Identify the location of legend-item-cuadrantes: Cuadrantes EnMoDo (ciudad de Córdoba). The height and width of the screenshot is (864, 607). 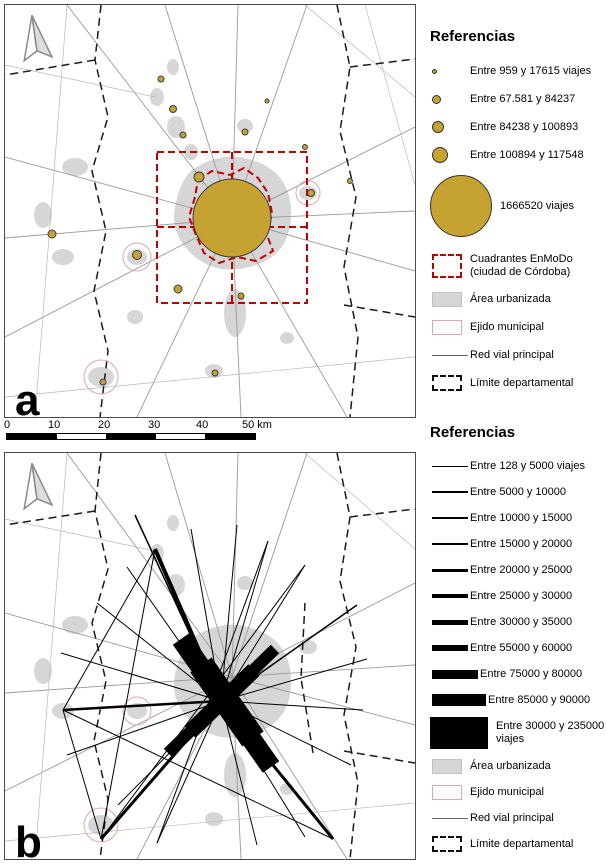
(518, 266).